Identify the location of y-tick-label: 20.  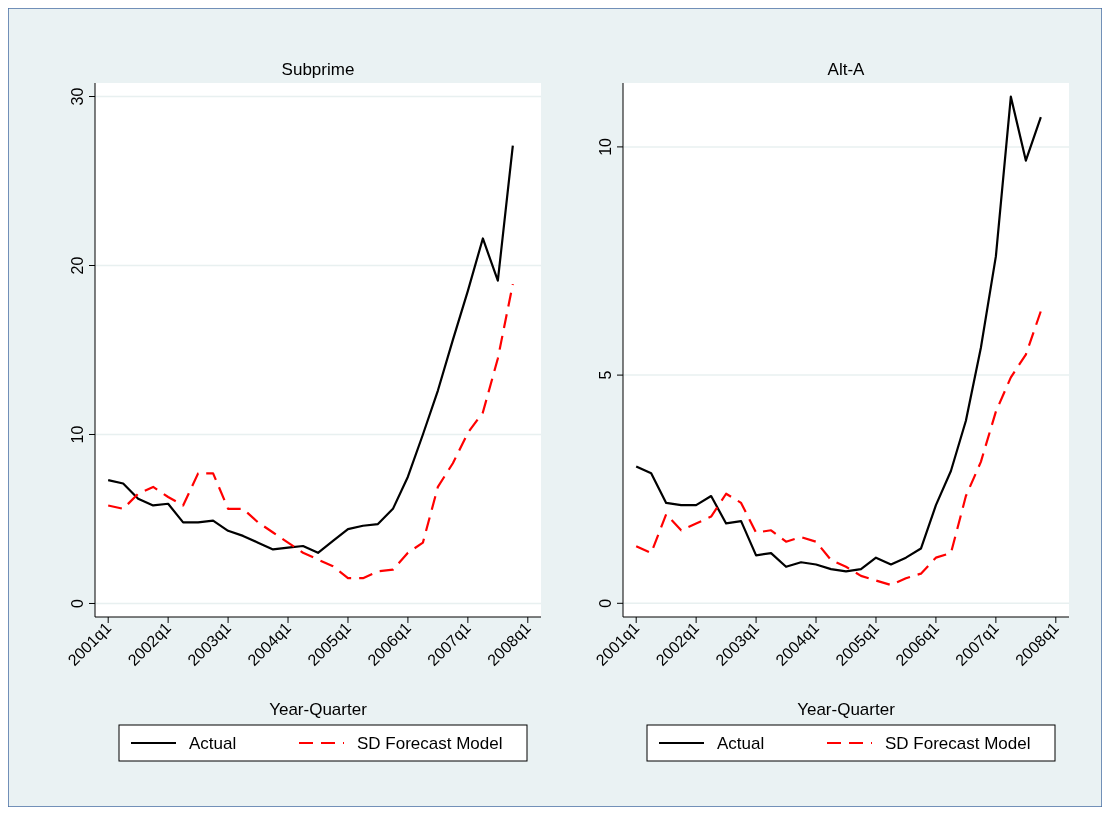
(77, 265).